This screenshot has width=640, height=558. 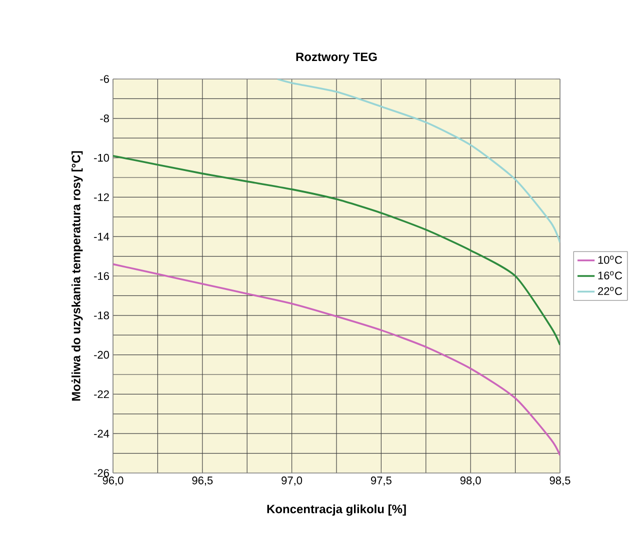 I want to click on legend-label: 10$^{o}$C, so click(x=610, y=260).